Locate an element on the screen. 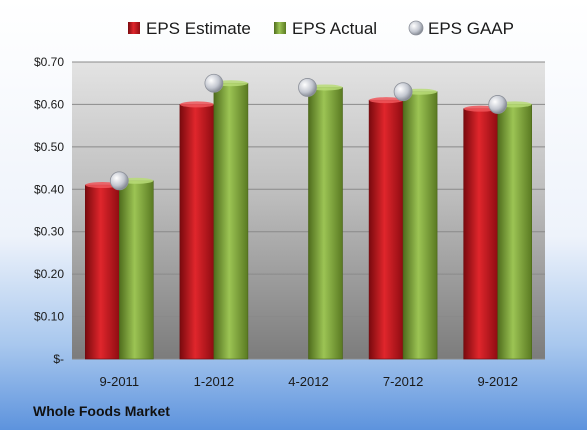  marker-eps-gaap-1-2012 is located at coordinates (214, 83).